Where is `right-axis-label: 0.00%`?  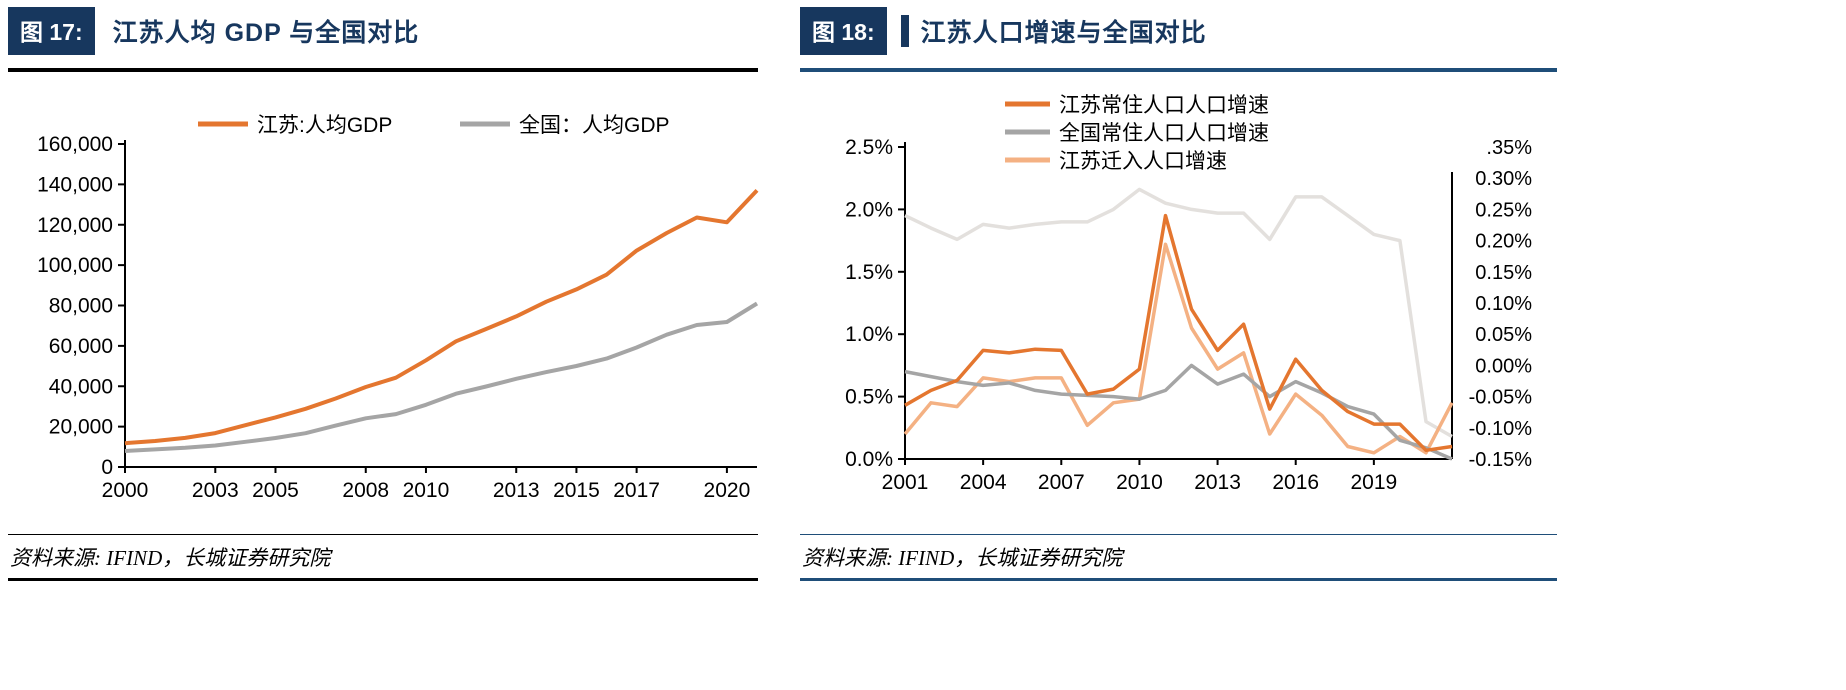 right-axis-label: 0.00% is located at coordinates (1503, 366).